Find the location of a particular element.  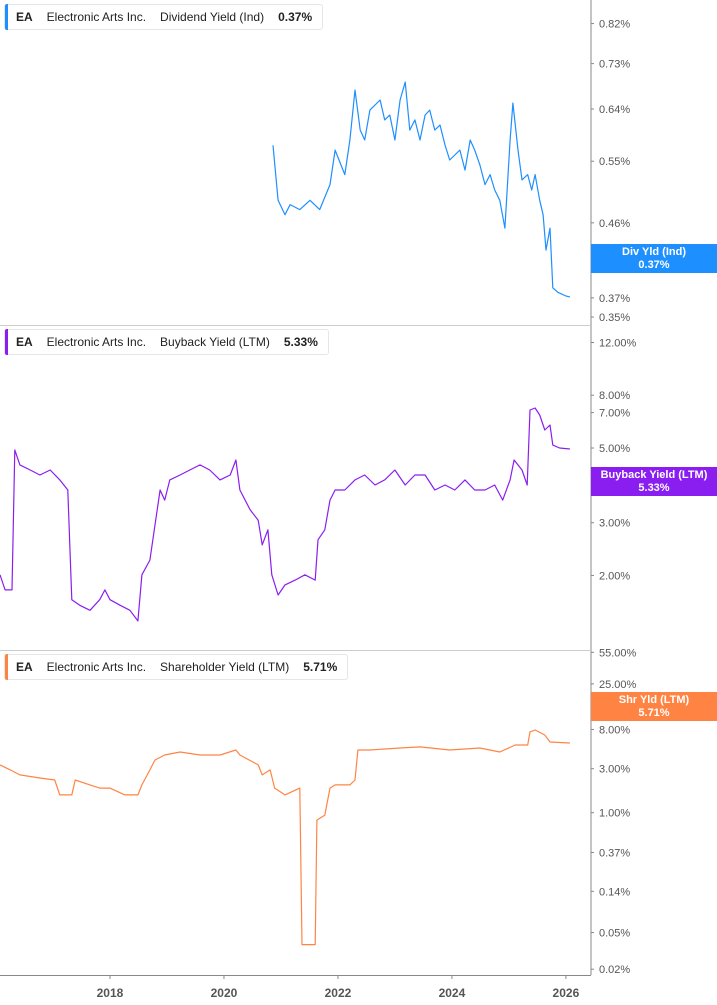

last-value-label-1: Buyback Yield (LTM) 5.33% is located at coordinates (654, 481).